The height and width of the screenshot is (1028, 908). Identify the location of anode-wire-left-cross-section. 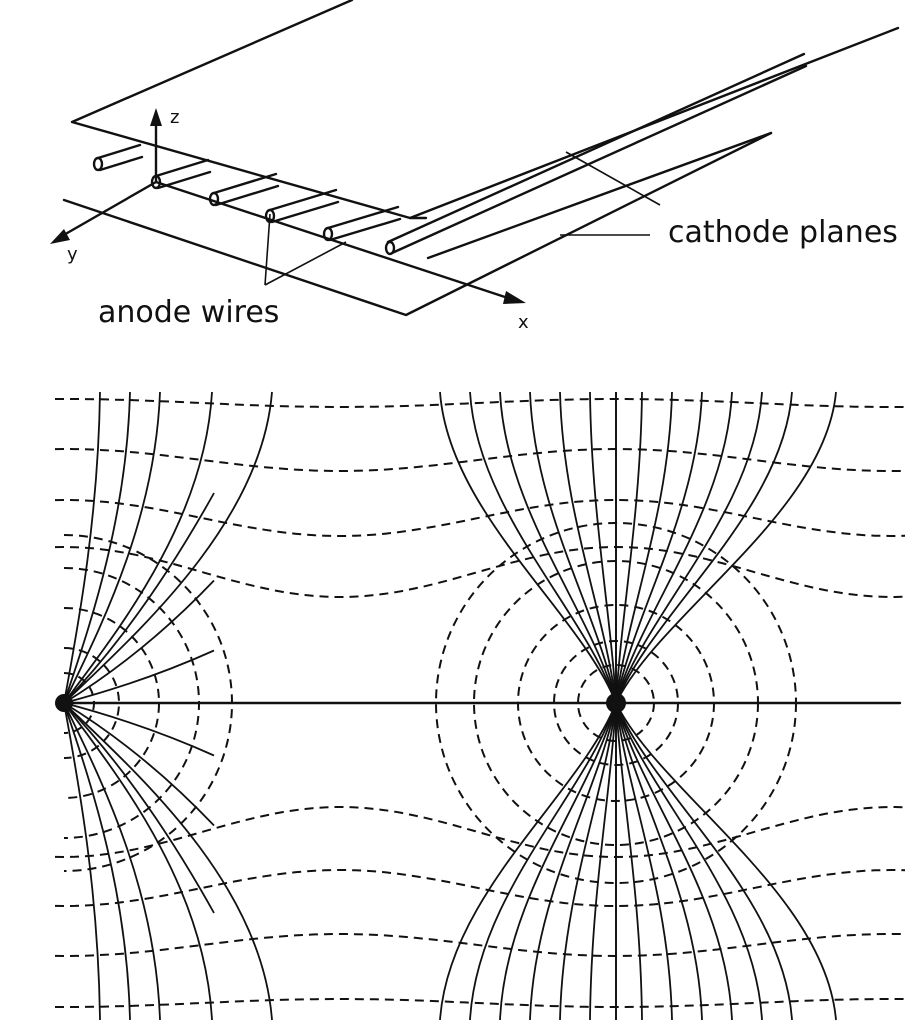
(64, 703).